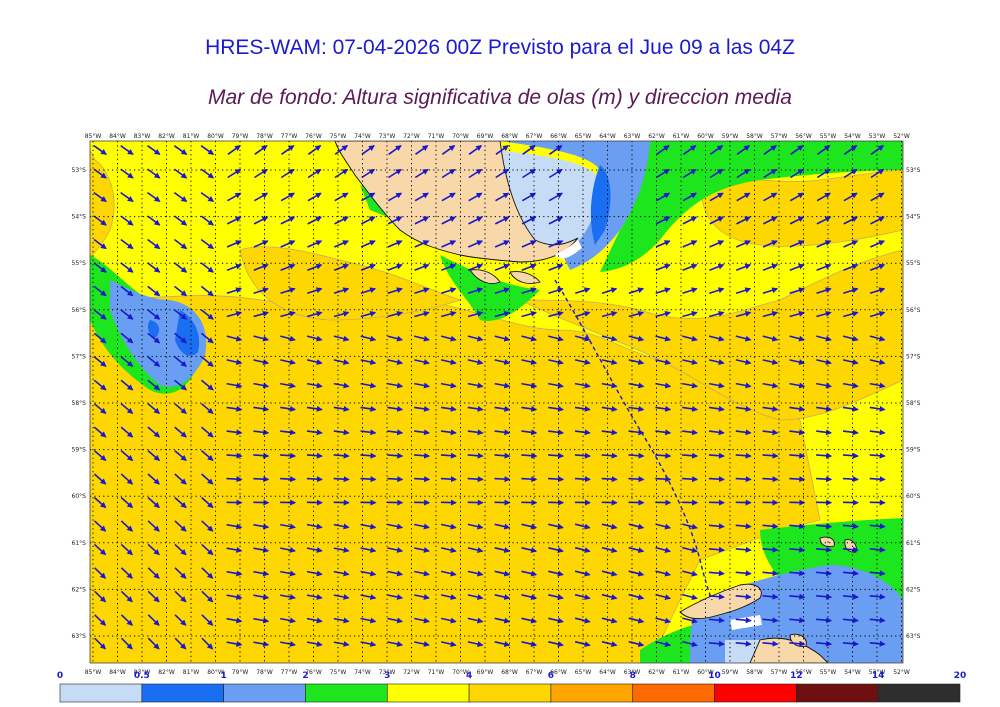 The height and width of the screenshot is (707, 1000). I want to click on colorbar-label: 1, so click(224, 676).